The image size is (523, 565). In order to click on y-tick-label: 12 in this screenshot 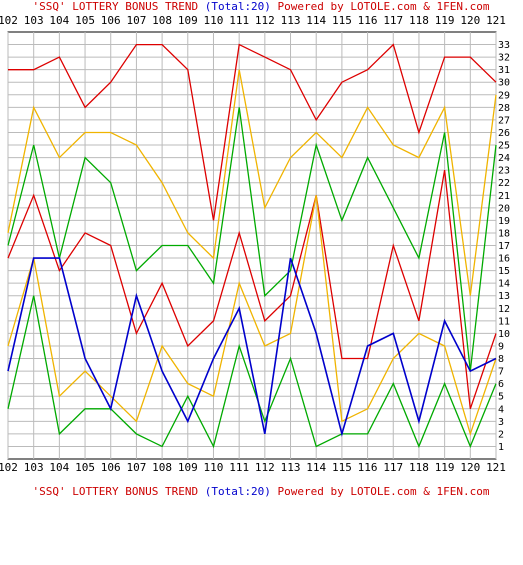, I will do `click(504, 309)`.